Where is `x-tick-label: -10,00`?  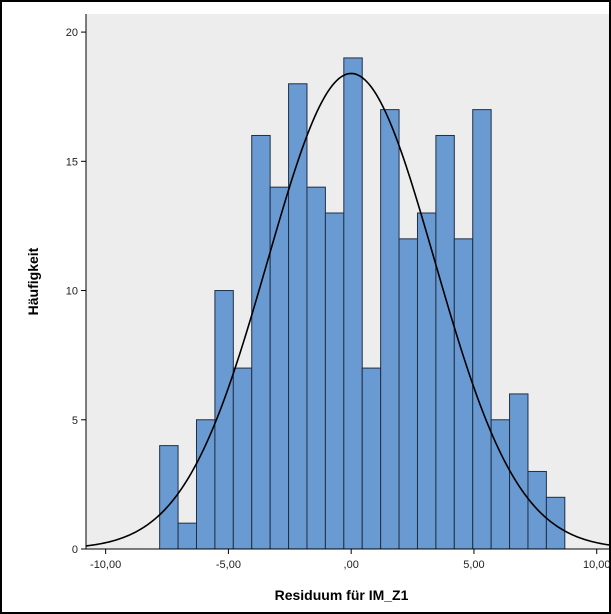 x-tick-label: -10,00 is located at coordinates (105, 565).